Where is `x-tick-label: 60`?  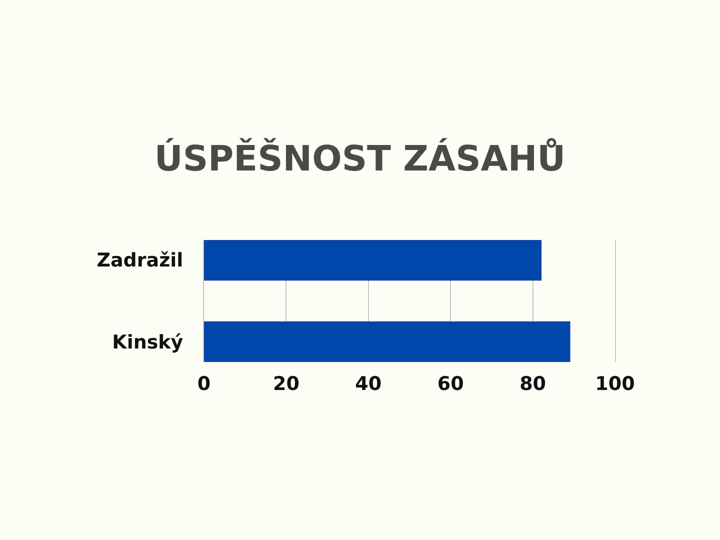 x-tick-label: 60 is located at coordinates (450, 384).